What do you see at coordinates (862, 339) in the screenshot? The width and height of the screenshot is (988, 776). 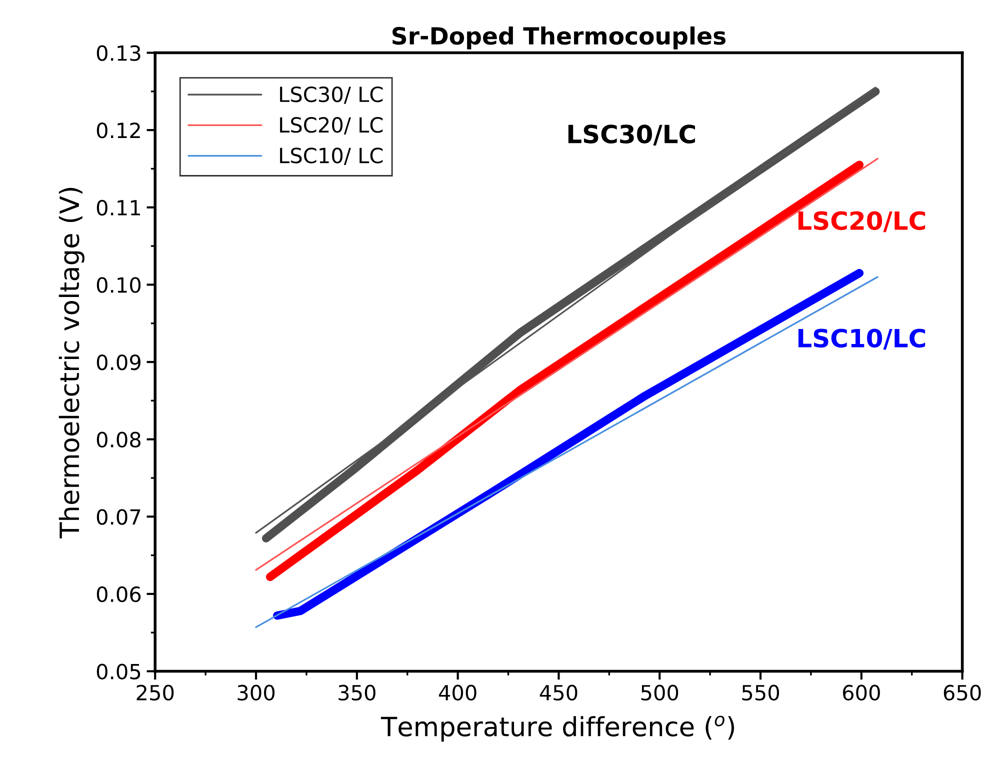 I see `annotation: LSC10/LC` at bounding box center [862, 339].